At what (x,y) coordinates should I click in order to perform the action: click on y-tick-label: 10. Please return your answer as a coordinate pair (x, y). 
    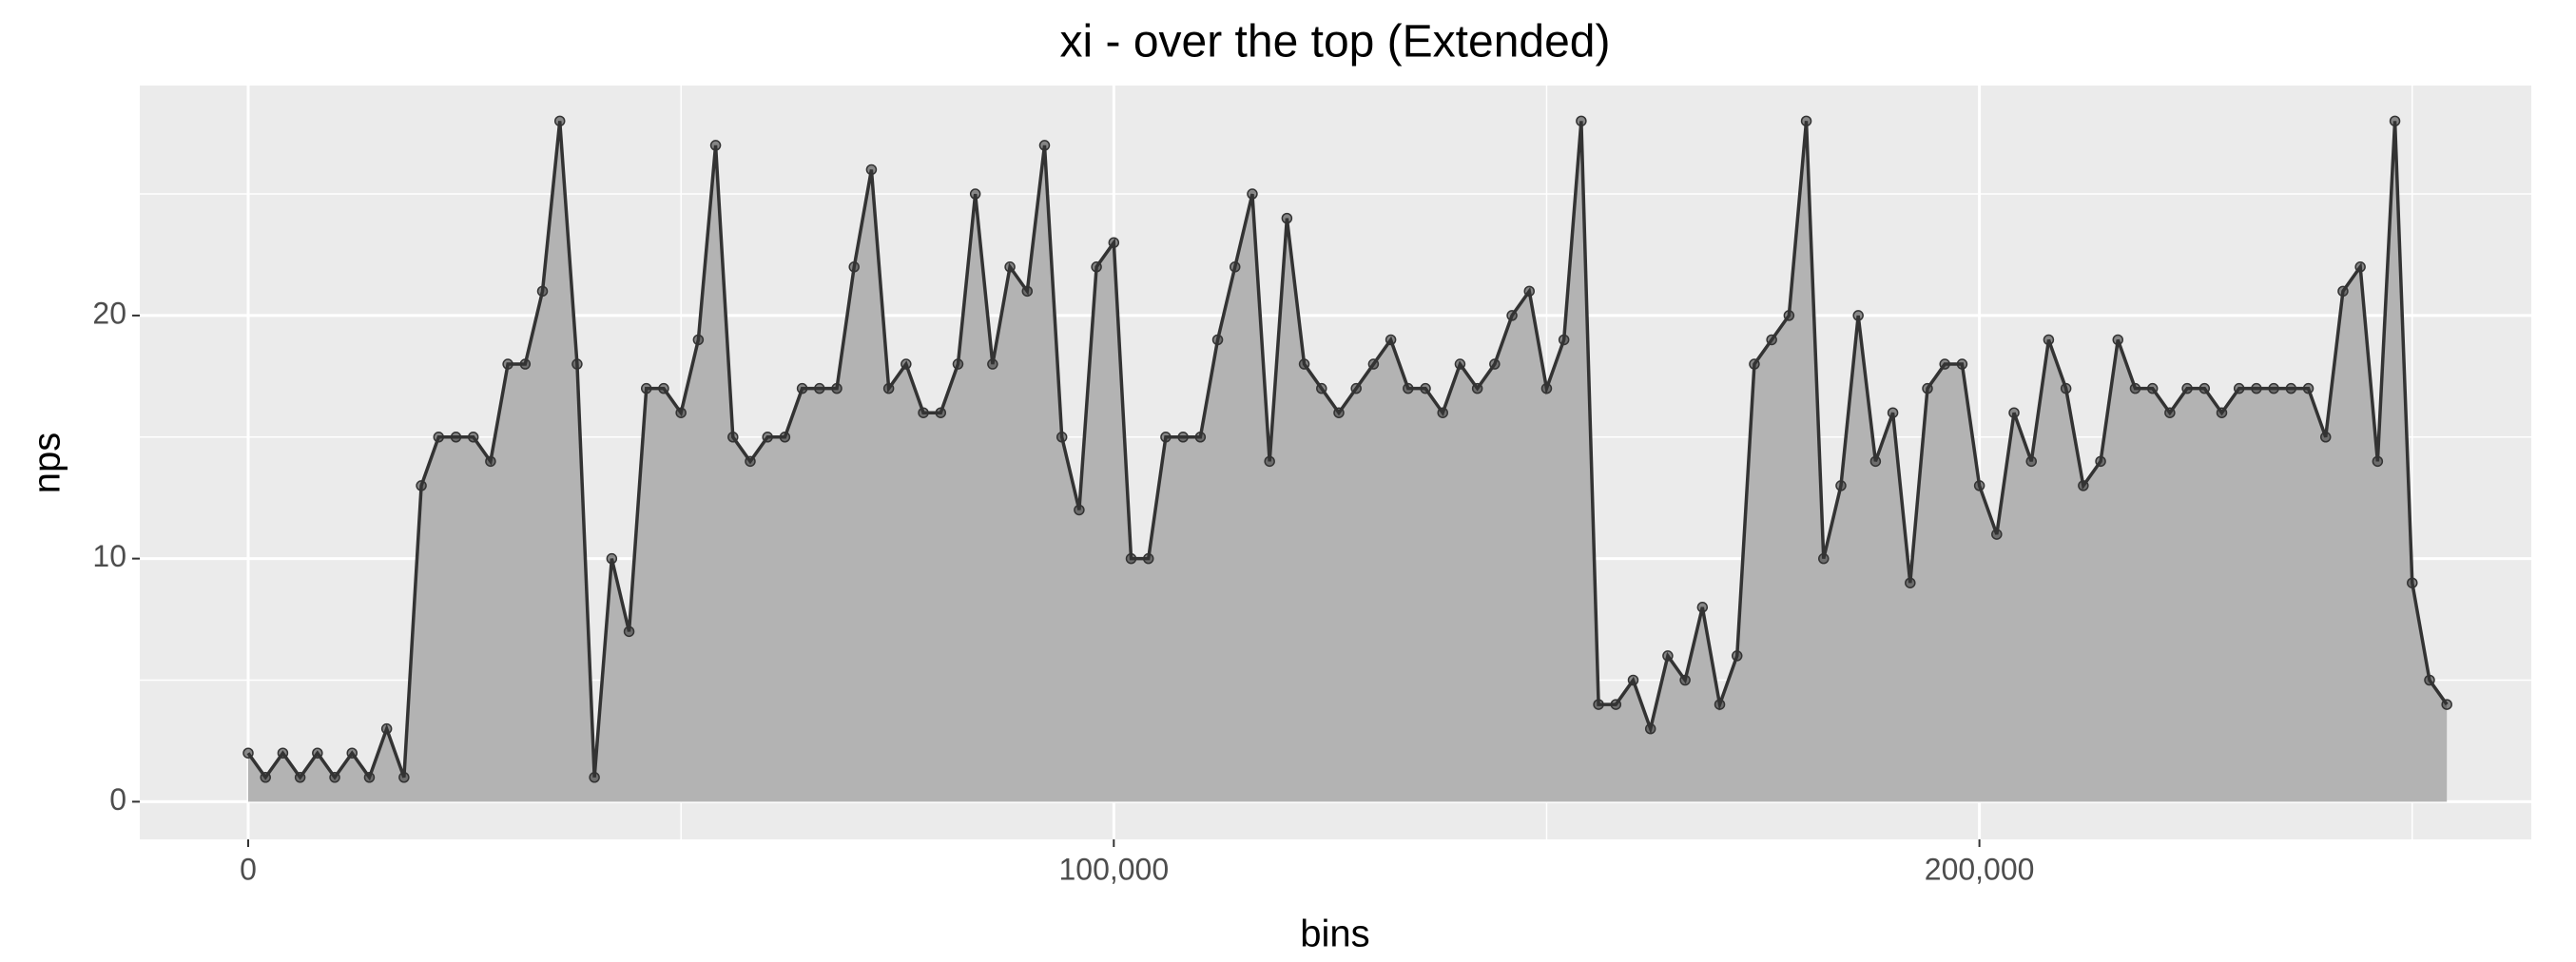
    Looking at the image, I should click on (109, 556).